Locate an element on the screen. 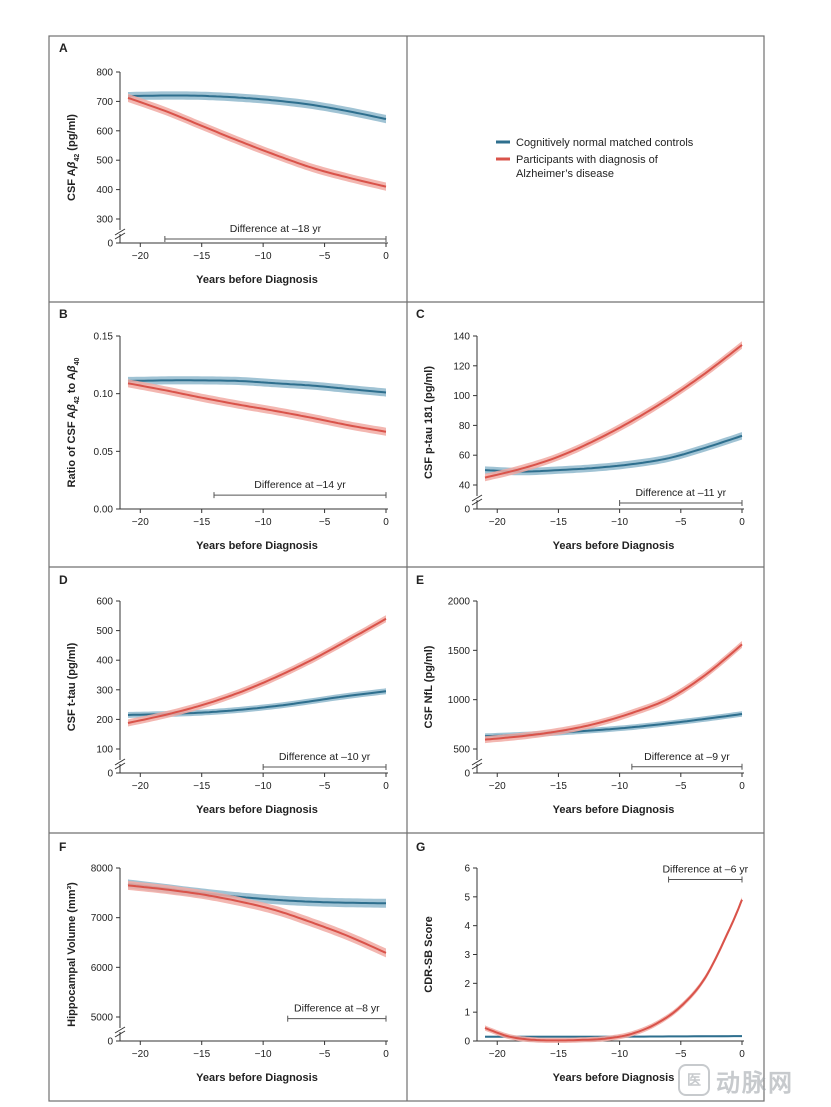  y-tick-label: 100 is located at coordinates (104, 750).